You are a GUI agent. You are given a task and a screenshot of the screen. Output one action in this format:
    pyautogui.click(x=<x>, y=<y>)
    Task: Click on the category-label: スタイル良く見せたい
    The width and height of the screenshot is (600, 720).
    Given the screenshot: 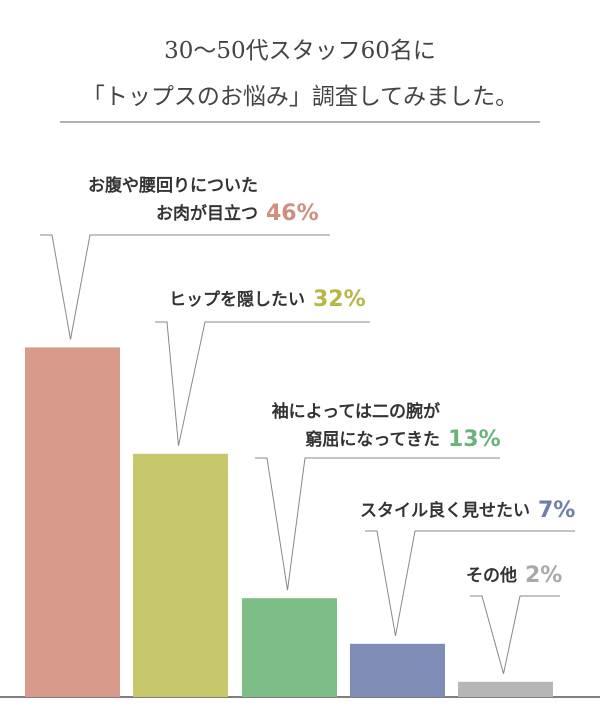 What is the action you would take?
    pyautogui.click(x=445, y=510)
    